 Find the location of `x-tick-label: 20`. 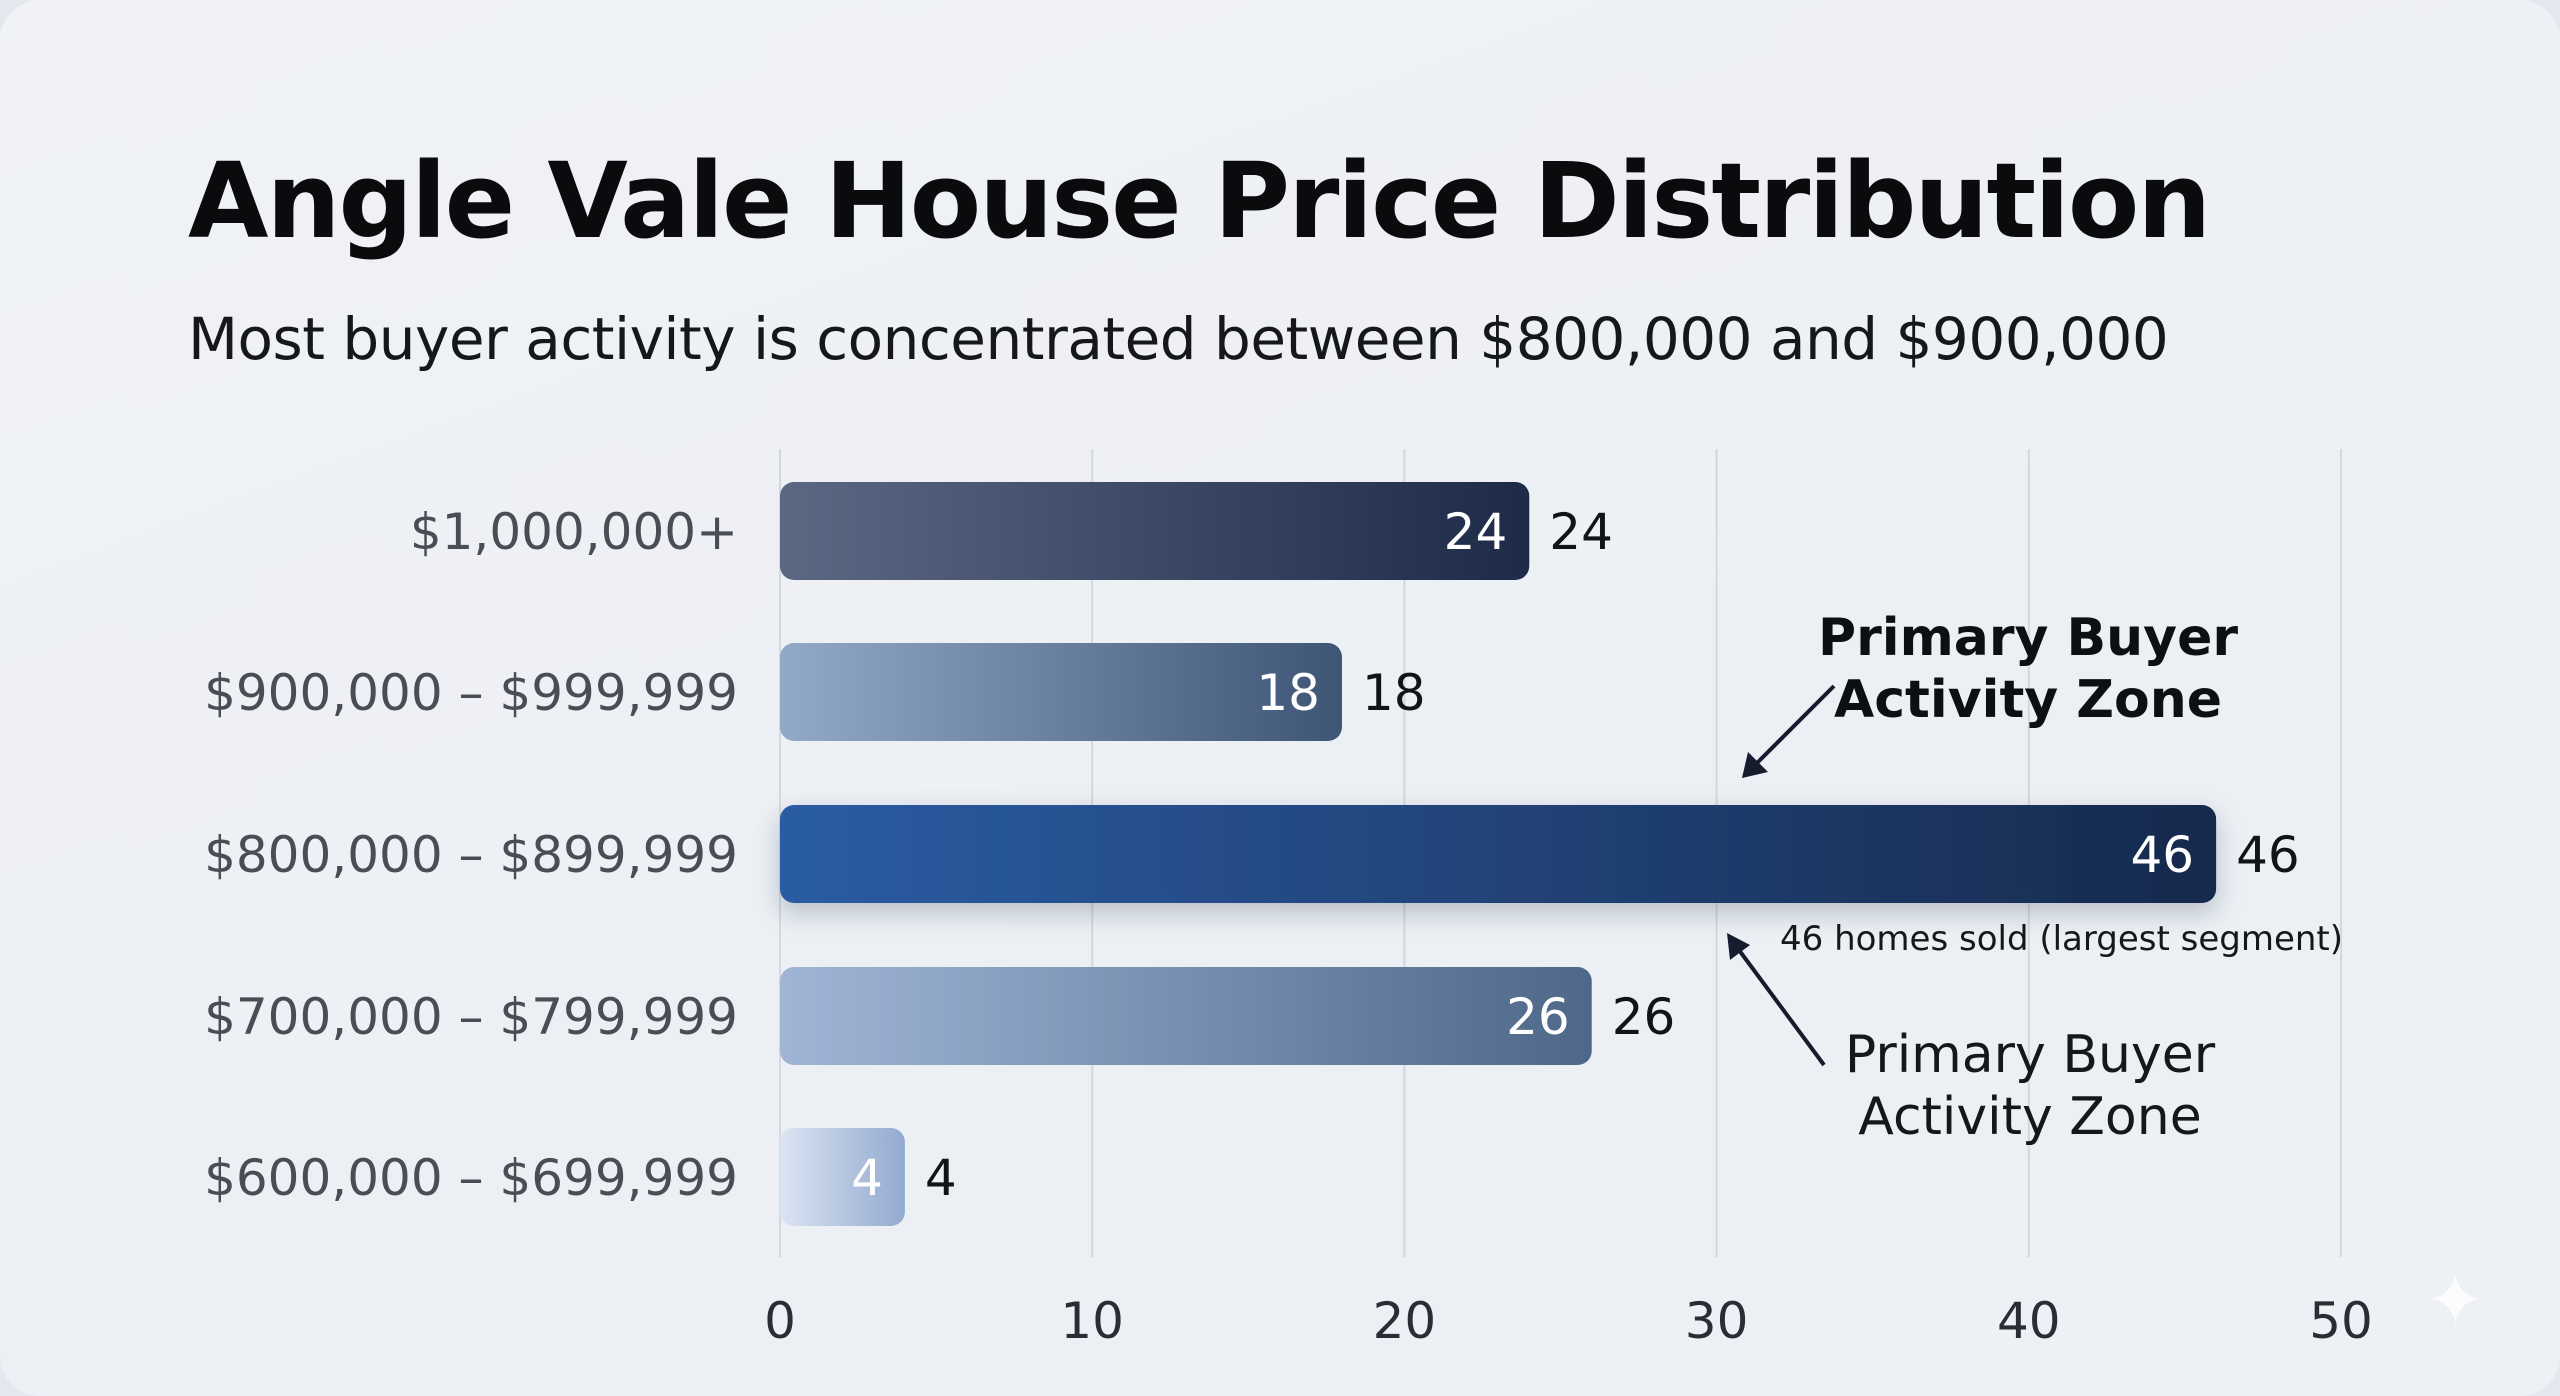

x-tick-label: 20 is located at coordinates (1405, 1321).